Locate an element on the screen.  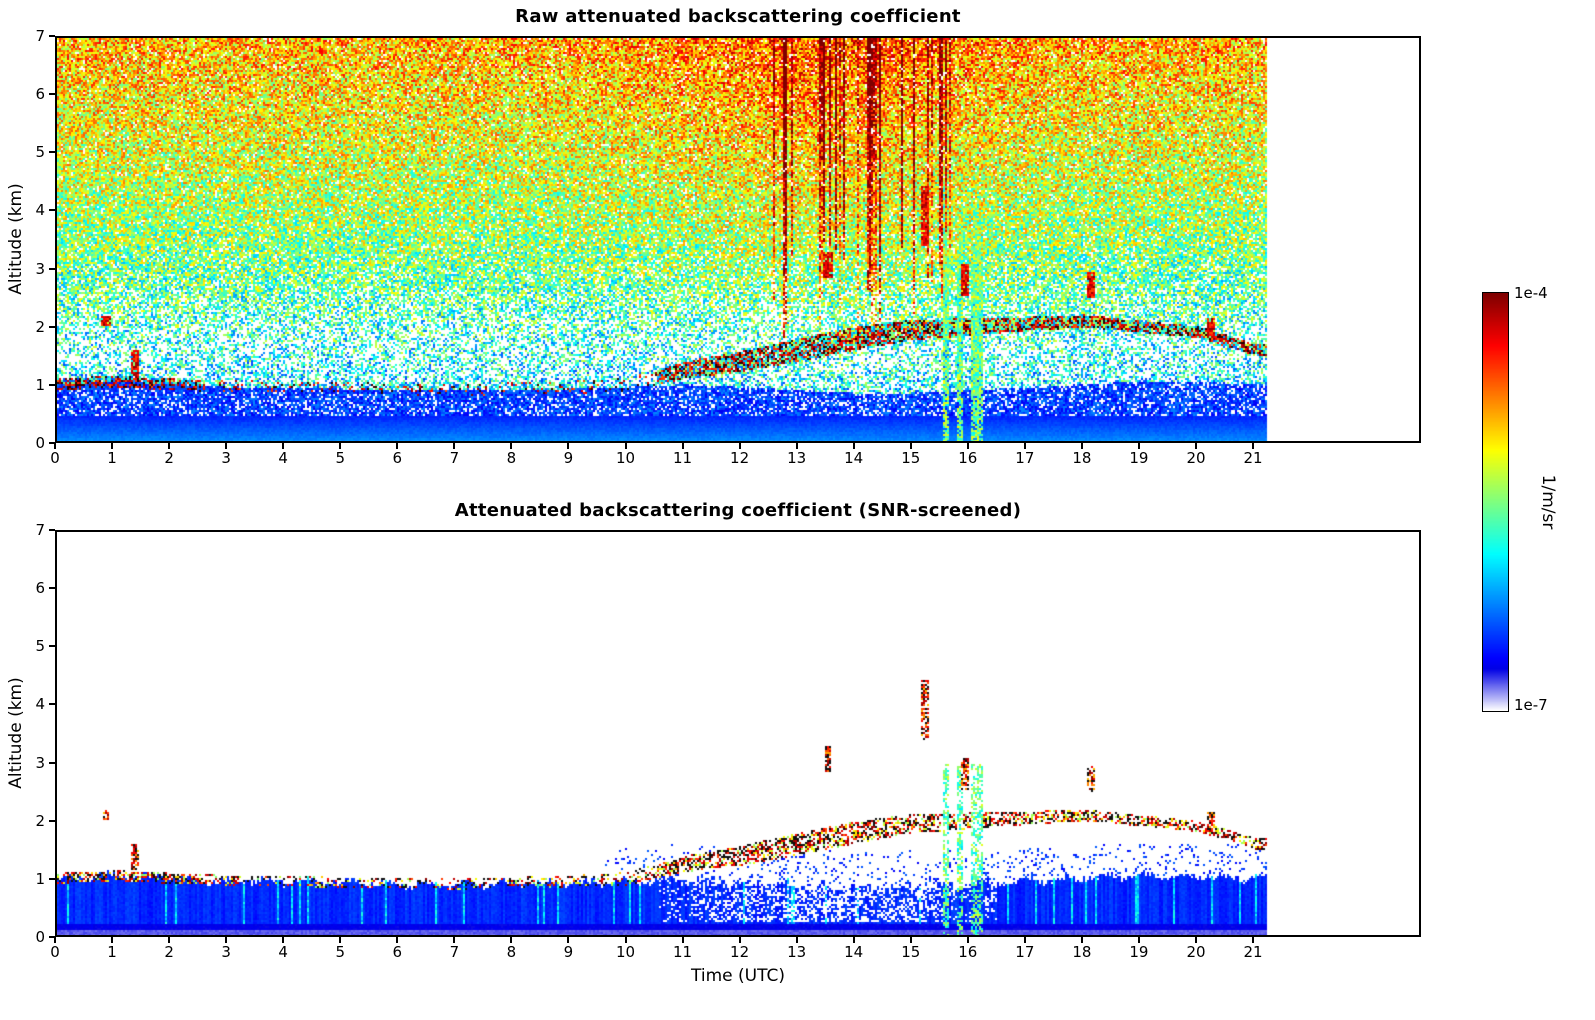
x-tick-label: 13 is located at coordinates (797, 952).